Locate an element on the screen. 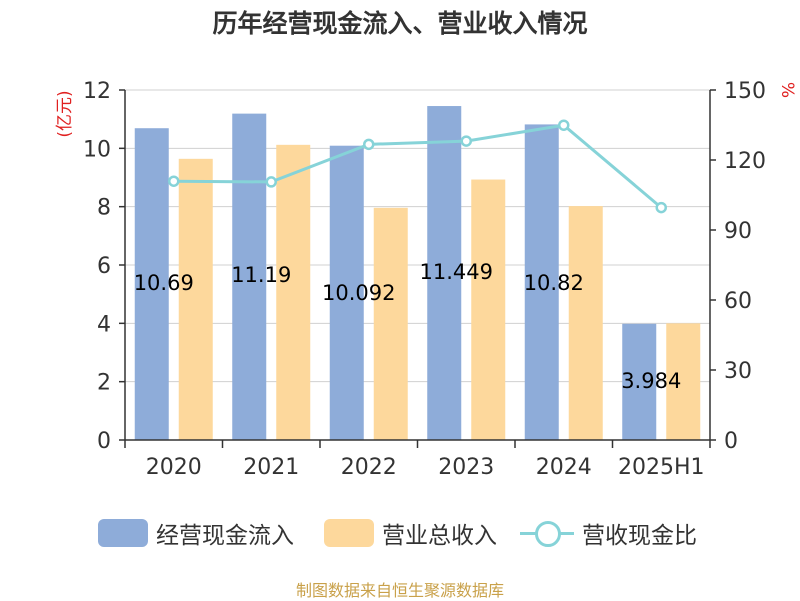  legend-label-revenue: 营业总收入 is located at coordinates (439, 536).